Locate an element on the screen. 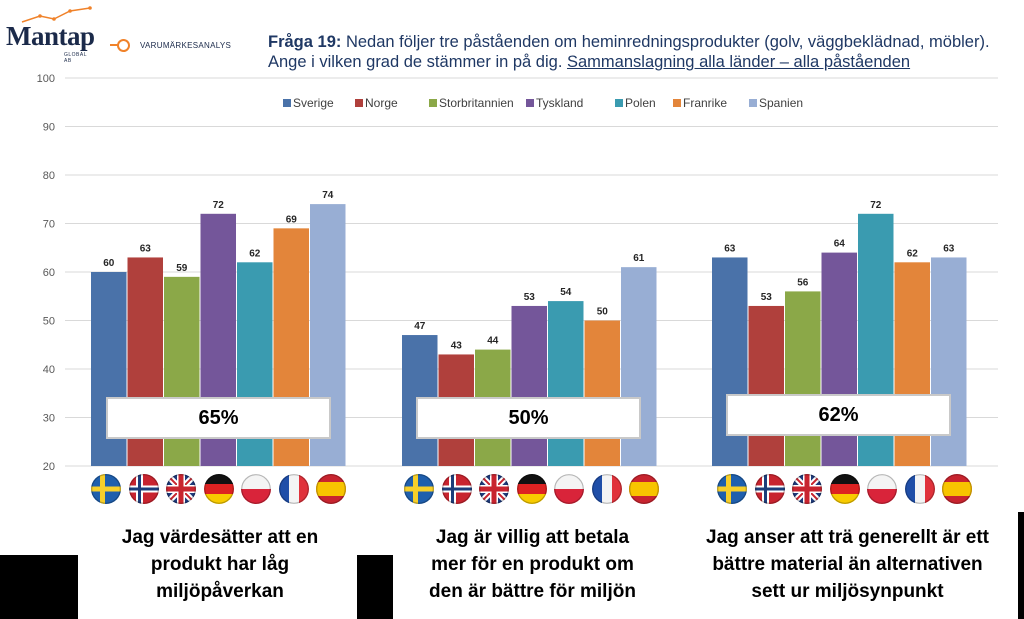  legend-label: Sverige is located at coordinates (313, 103).